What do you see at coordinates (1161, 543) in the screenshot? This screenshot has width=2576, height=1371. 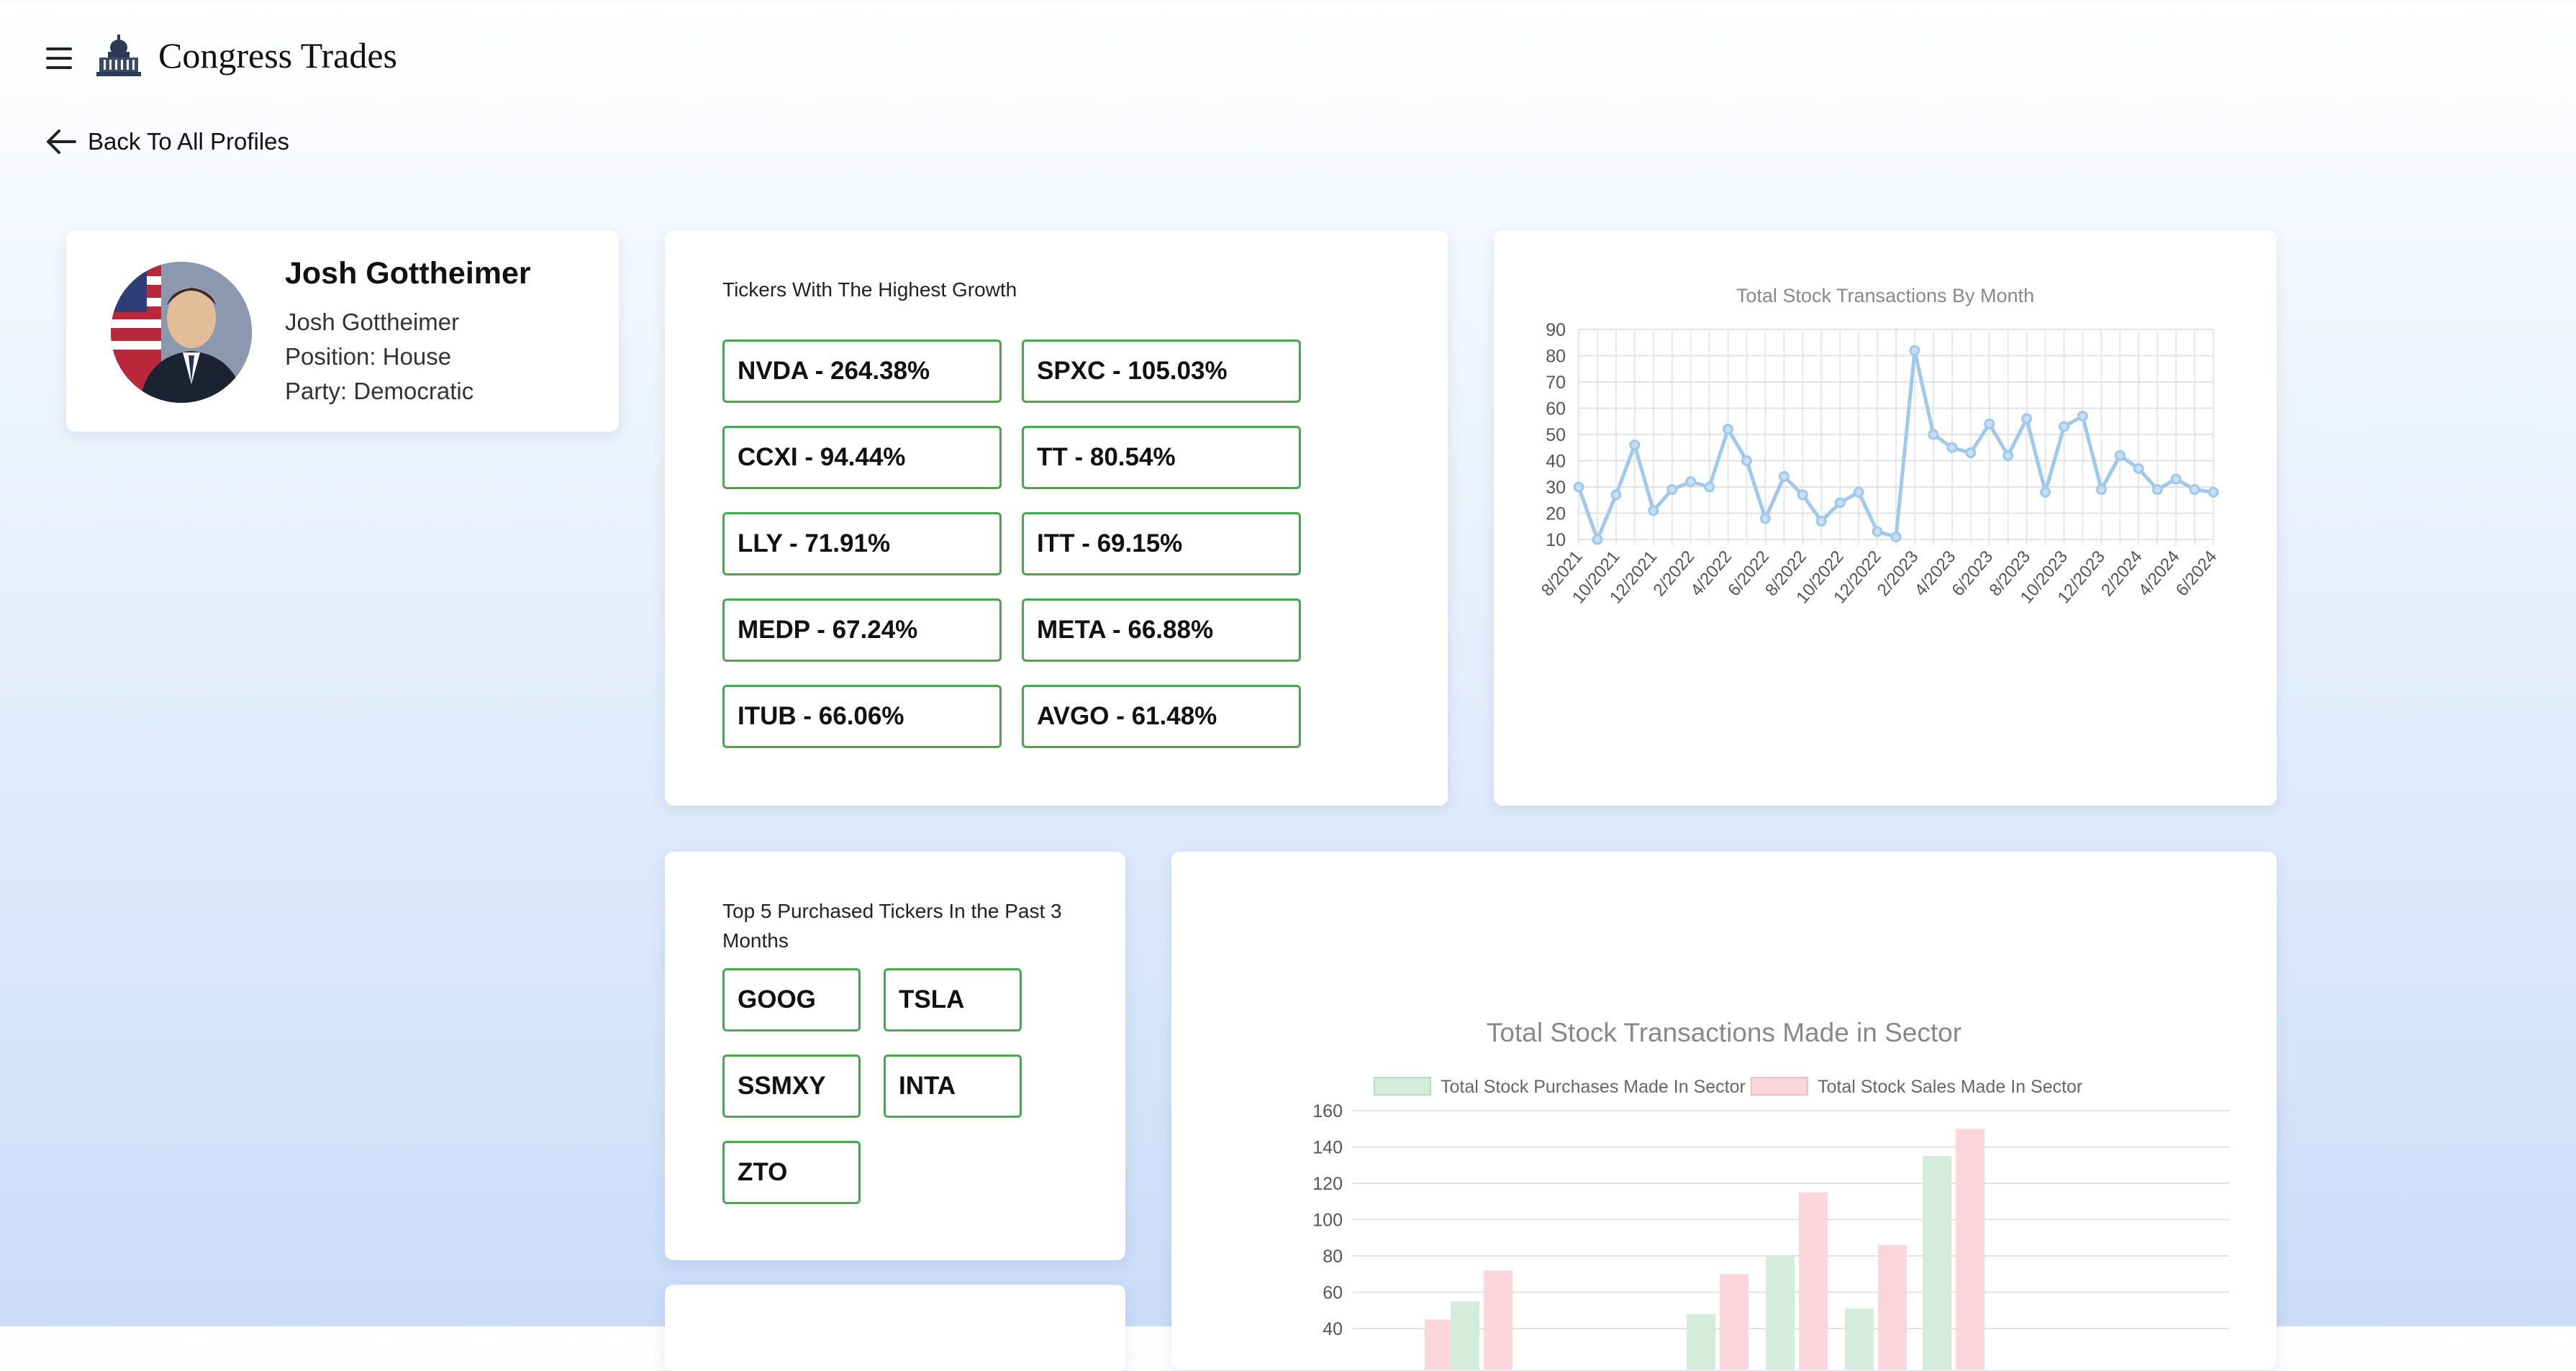 I see `ticker-button: ITT - 69.15%` at bounding box center [1161, 543].